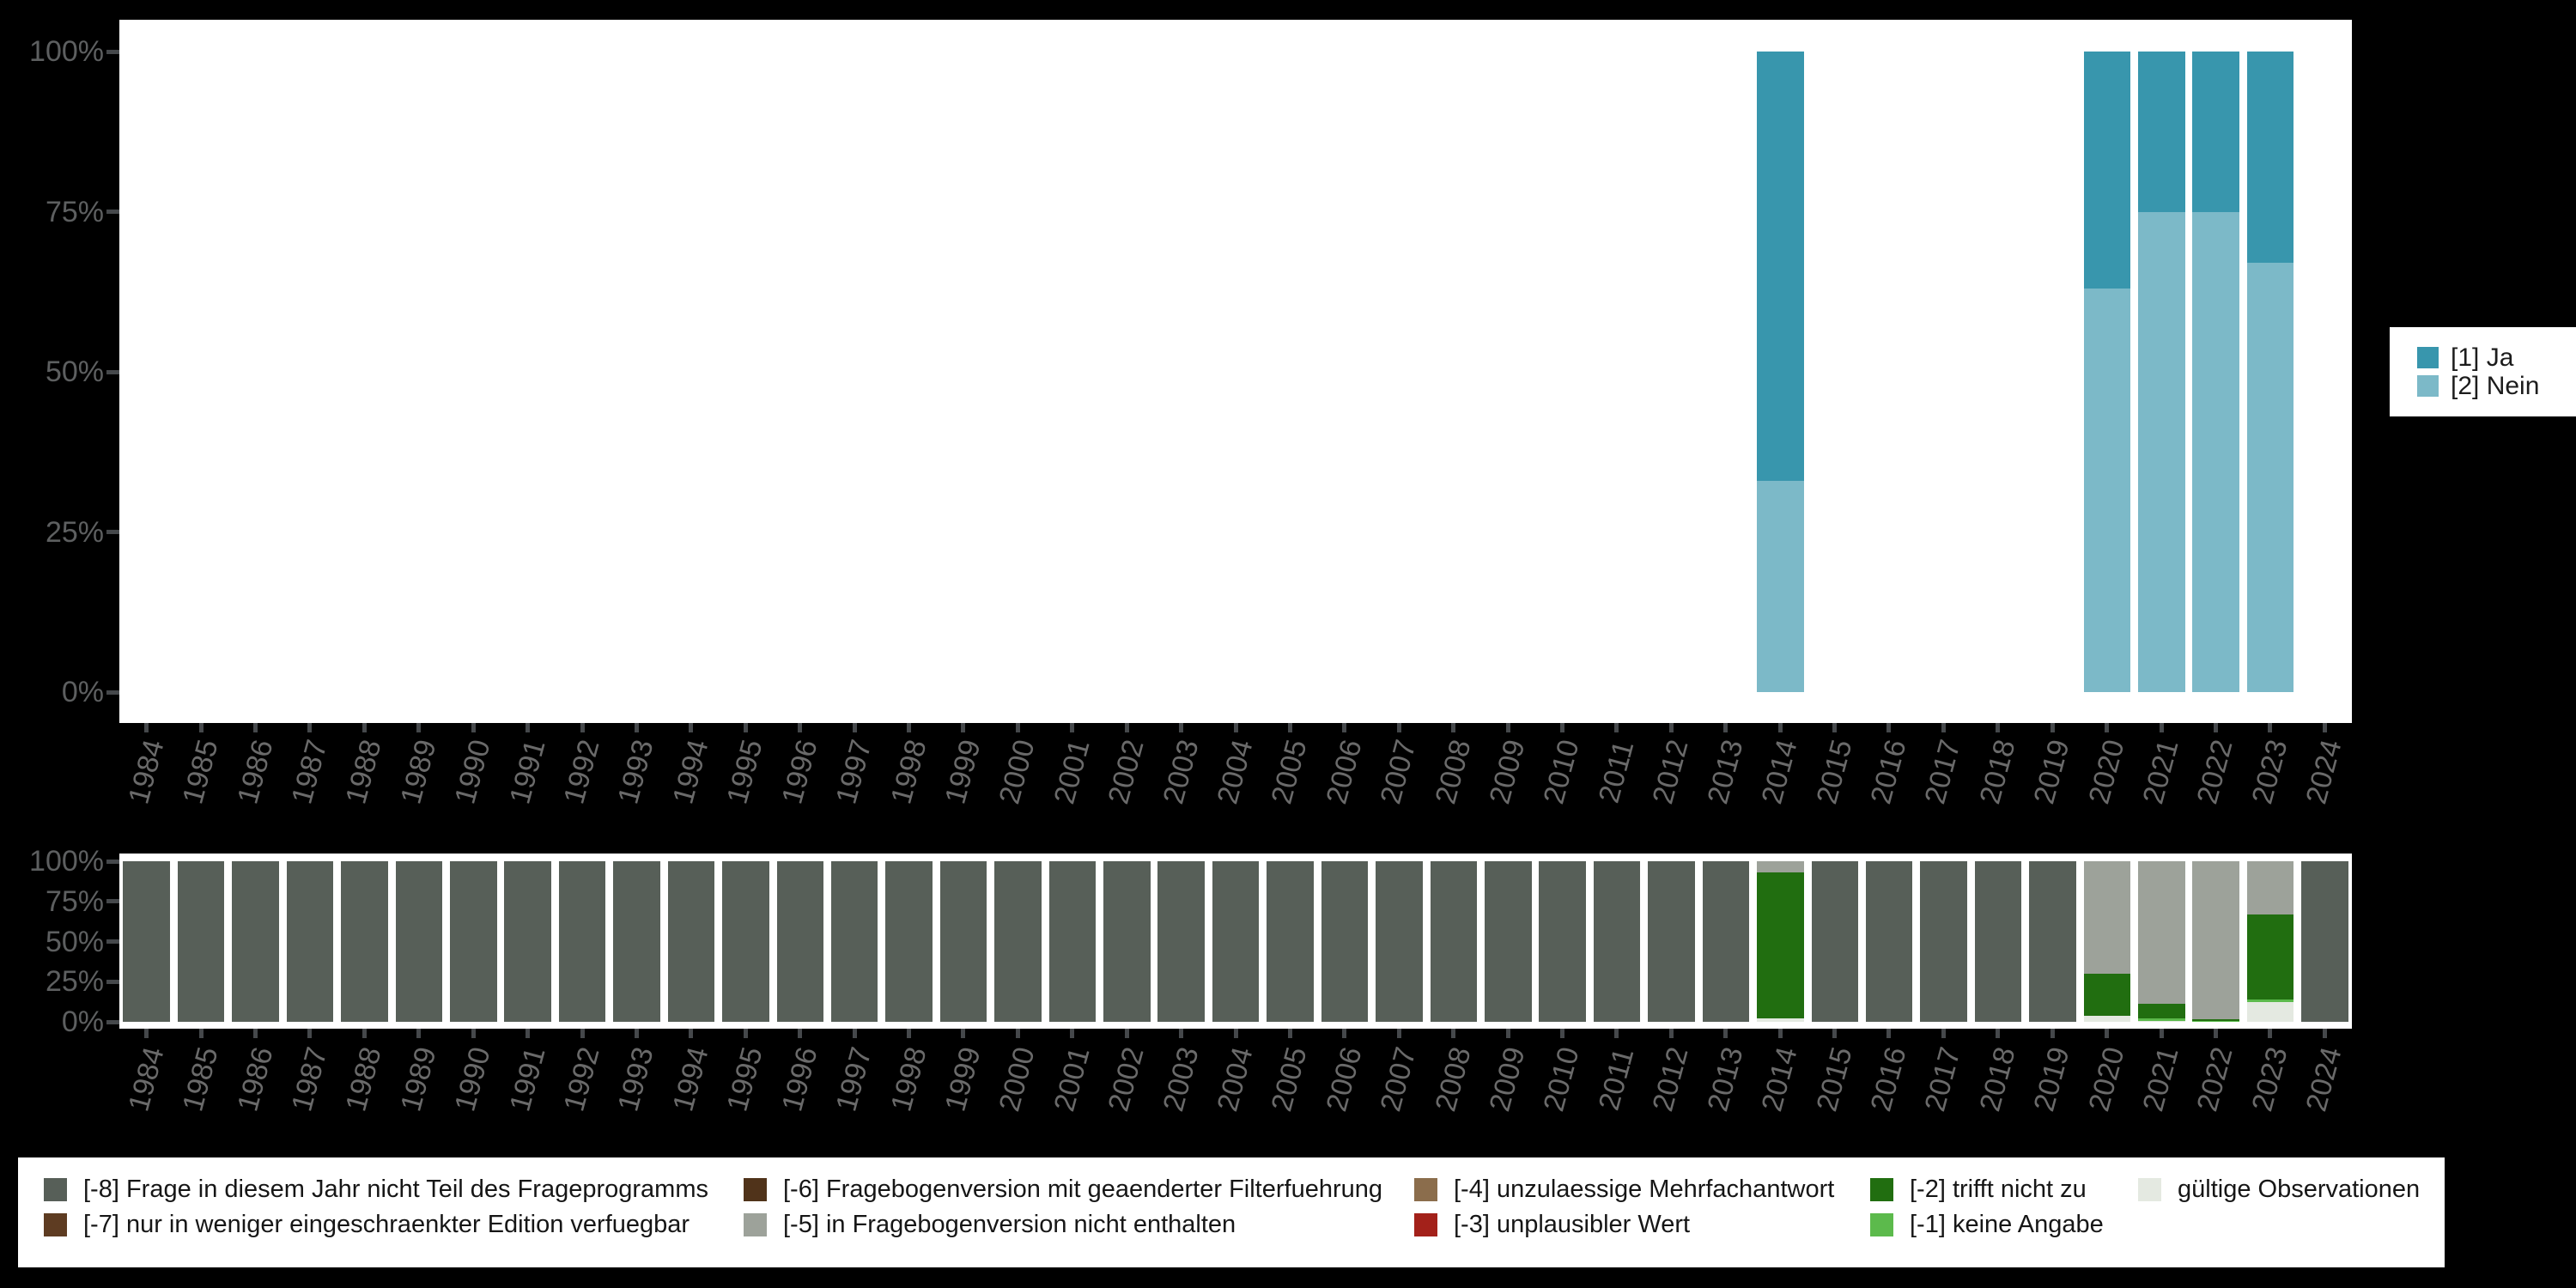  I want to click on bar-slot-1994, so click(691, 941).